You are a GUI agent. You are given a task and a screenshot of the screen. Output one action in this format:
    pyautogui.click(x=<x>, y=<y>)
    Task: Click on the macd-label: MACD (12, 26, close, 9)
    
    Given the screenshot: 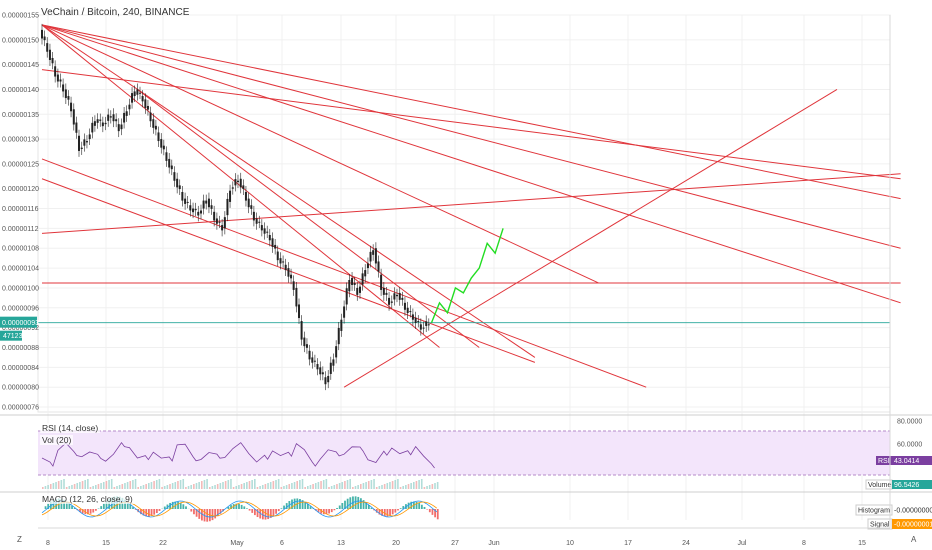 What is the action you would take?
    pyautogui.click(x=87, y=499)
    